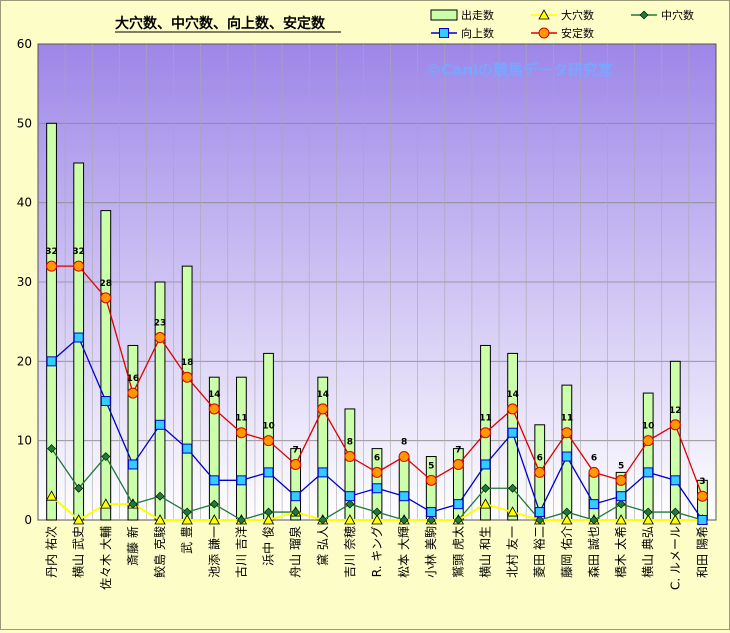 The image size is (730, 633). What do you see at coordinates (24, 282) in the screenshot?
I see `y-tick-label: 30` at bounding box center [24, 282].